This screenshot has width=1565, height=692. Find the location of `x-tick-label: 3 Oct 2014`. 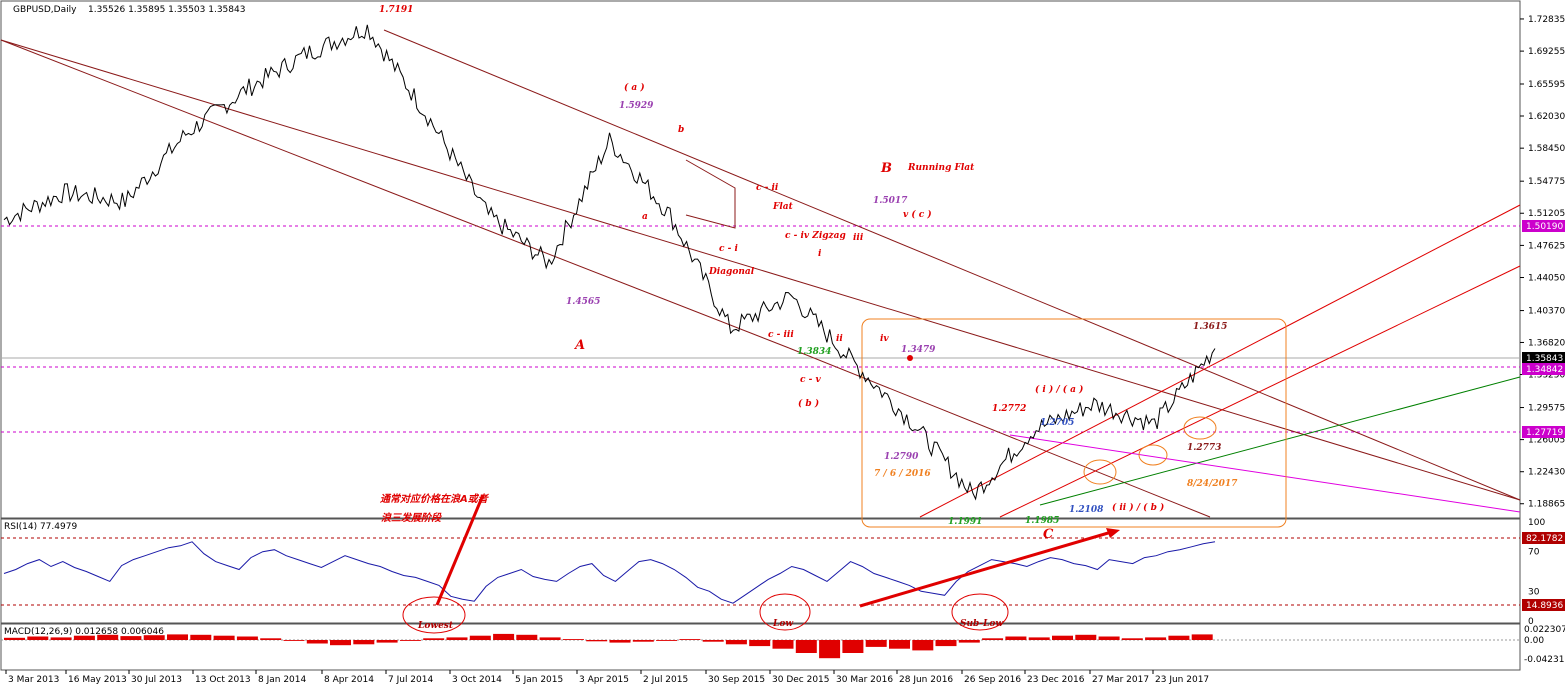

x-tick-label: 3 Oct 2014 is located at coordinates (477, 680).